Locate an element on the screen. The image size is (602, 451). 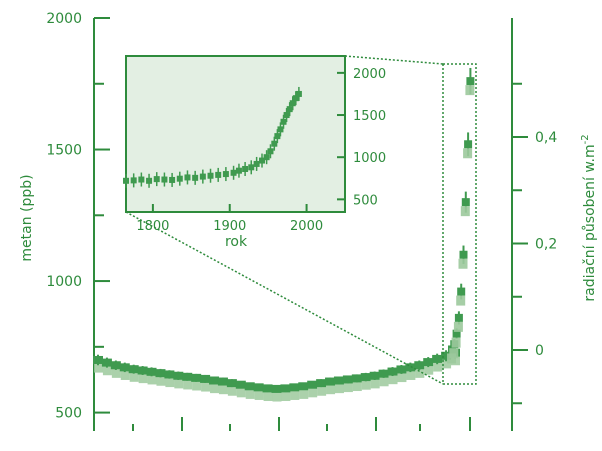
inset-y-tick-label: 1500 is located at coordinates (369, 116).